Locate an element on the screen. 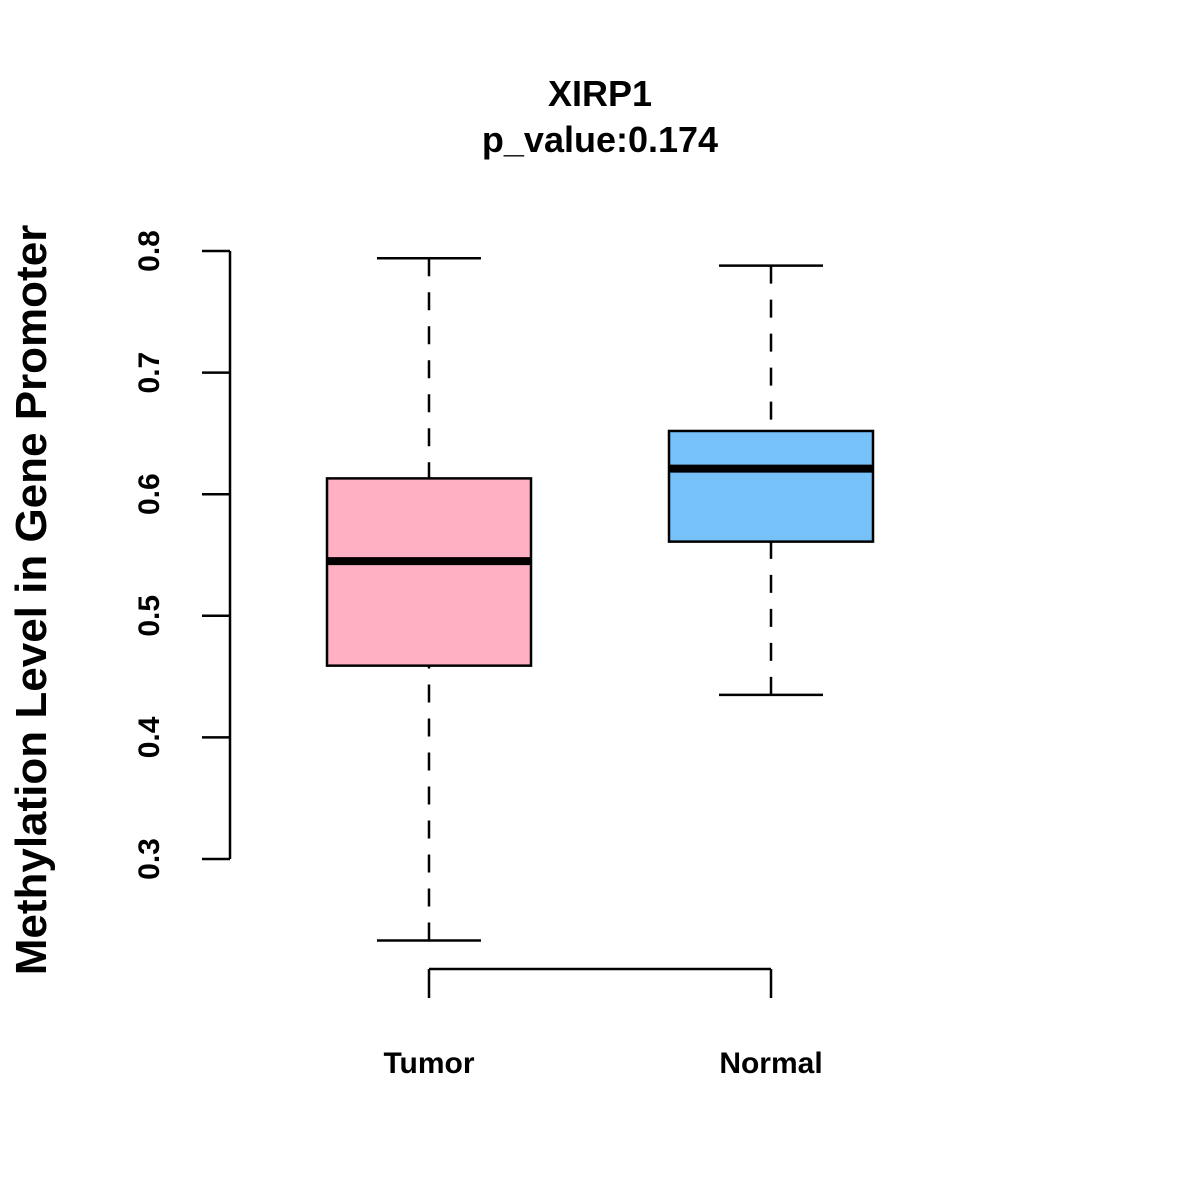  y-tick-label: 0.4 is located at coordinates (149, 737).